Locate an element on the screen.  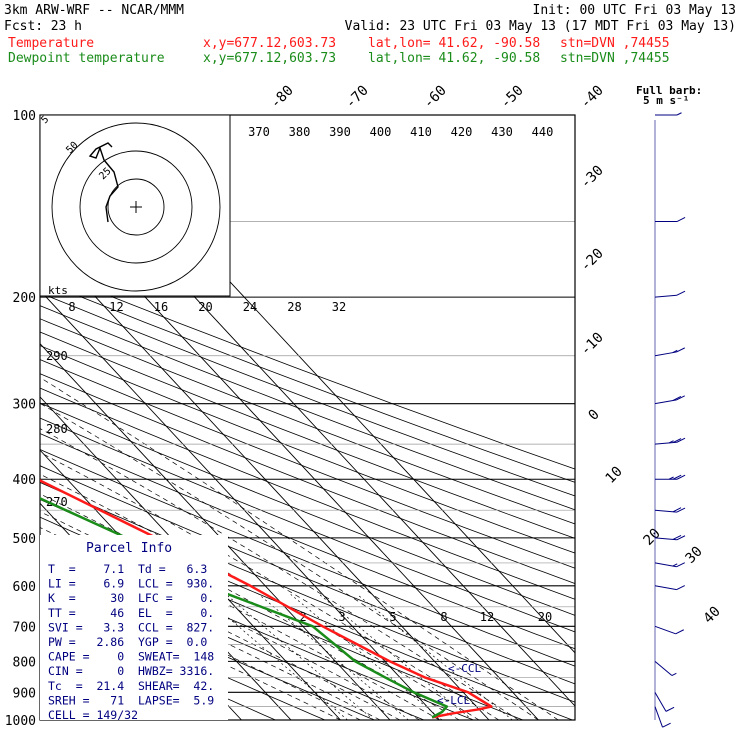
isotherm-label: 20 is located at coordinates (652, 537).